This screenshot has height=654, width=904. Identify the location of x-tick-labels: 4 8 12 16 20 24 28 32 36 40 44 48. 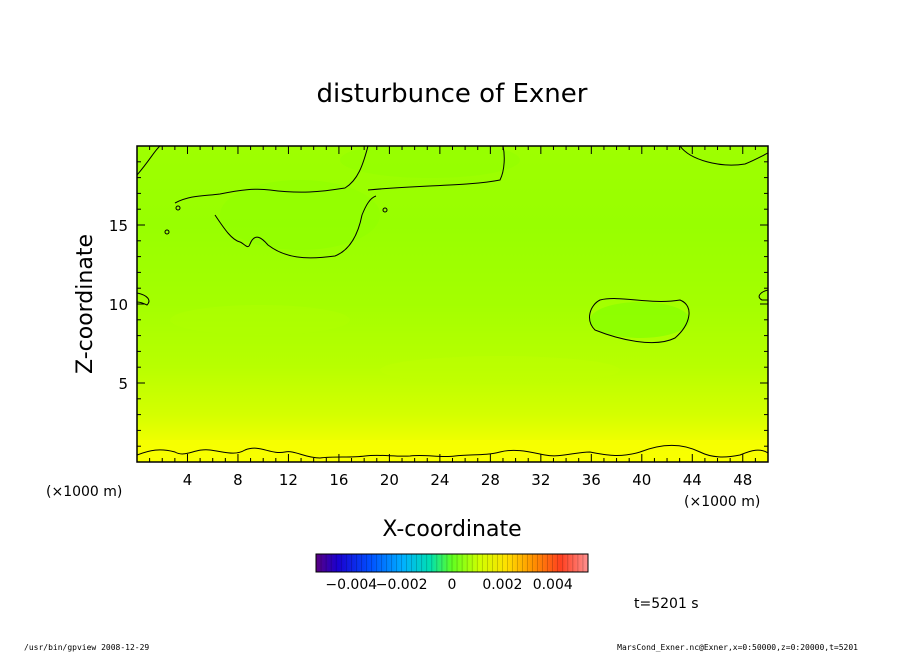
(468, 480).